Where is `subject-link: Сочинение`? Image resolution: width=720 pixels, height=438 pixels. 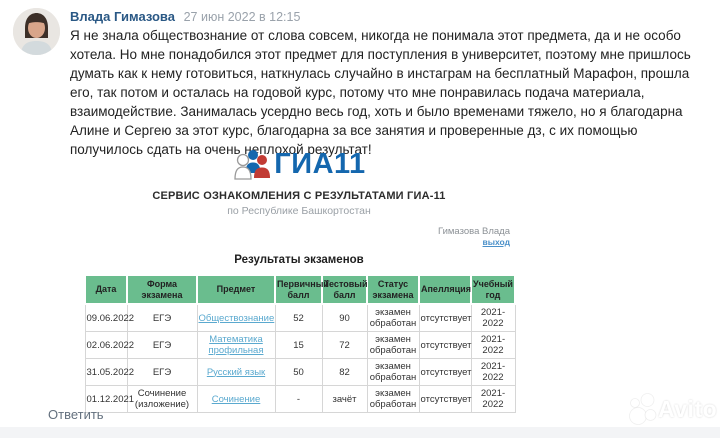
subject-link: Сочинение is located at coordinates (236, 399).